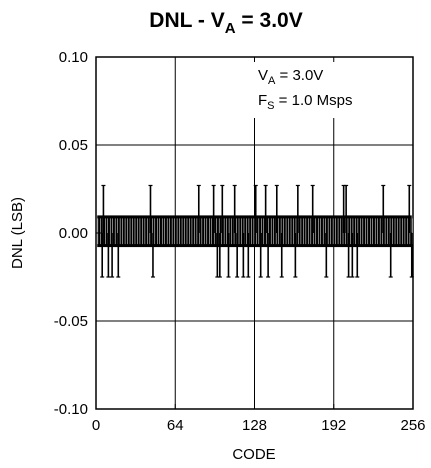  I want to click on y-tick-label-4: -0.10, so click(71, 409).